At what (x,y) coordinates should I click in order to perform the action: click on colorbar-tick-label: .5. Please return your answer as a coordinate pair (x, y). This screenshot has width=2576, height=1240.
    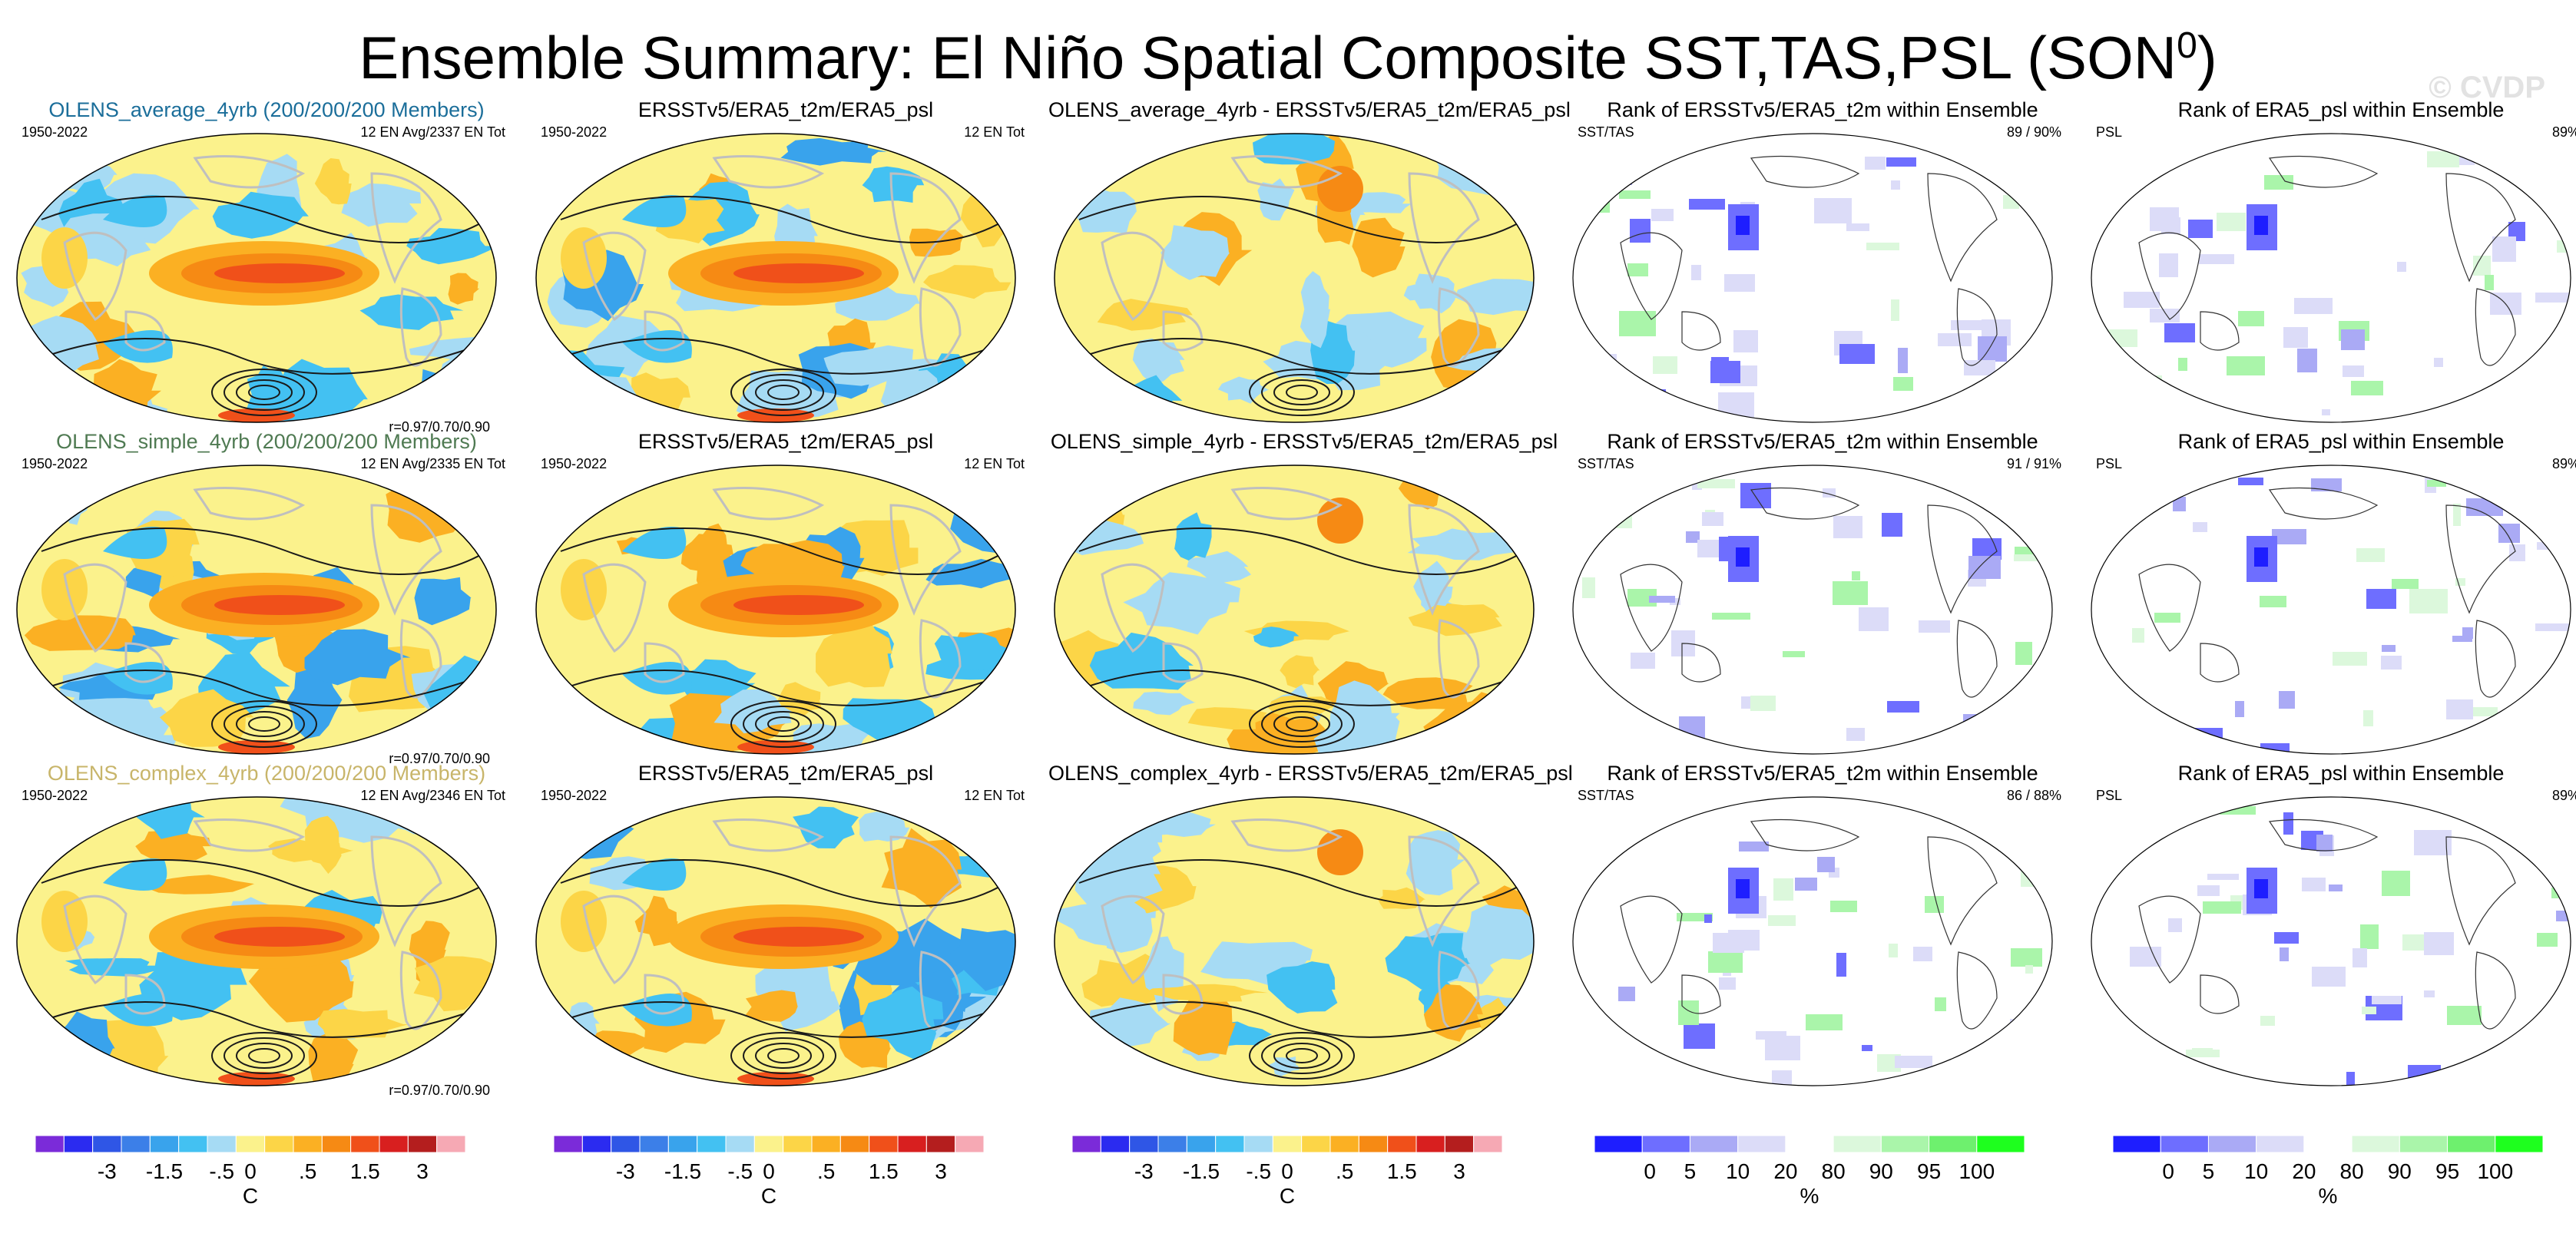
    Looking at the image, I should click on (308, 1171).